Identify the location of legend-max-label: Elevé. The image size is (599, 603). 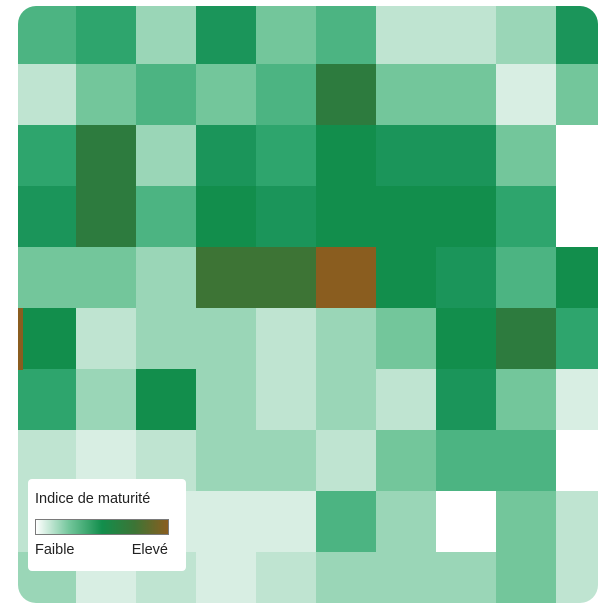
(149, 550).